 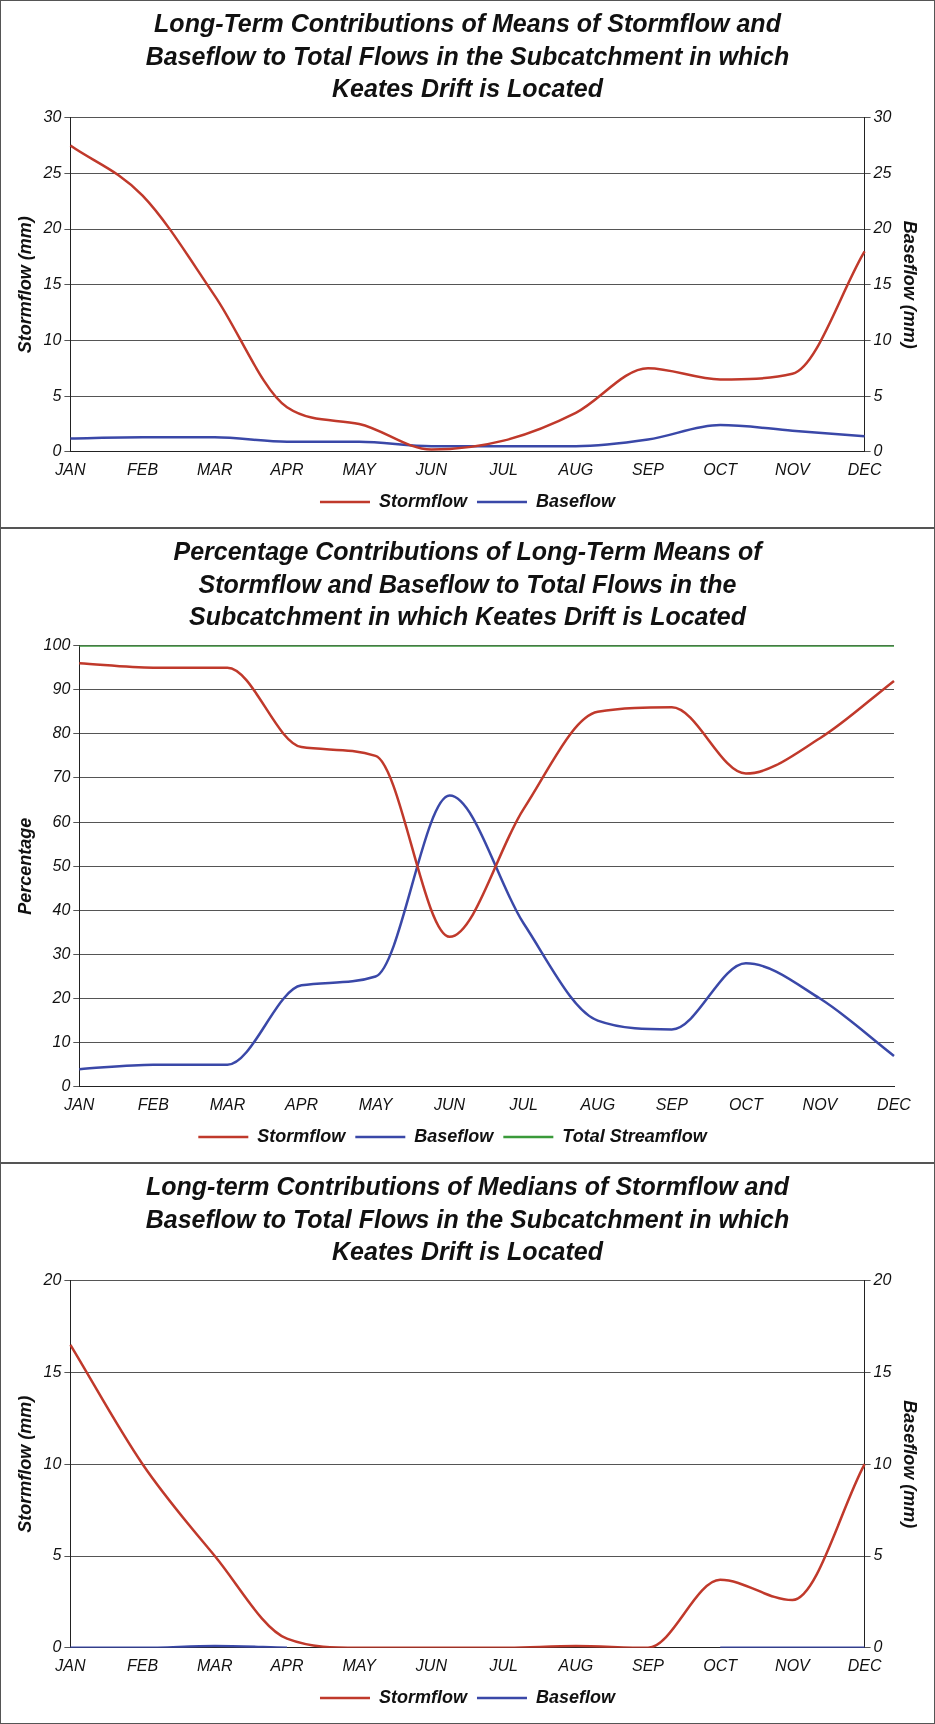 I want to click on y2-tick-label: 30, so click(x=882, y=117).